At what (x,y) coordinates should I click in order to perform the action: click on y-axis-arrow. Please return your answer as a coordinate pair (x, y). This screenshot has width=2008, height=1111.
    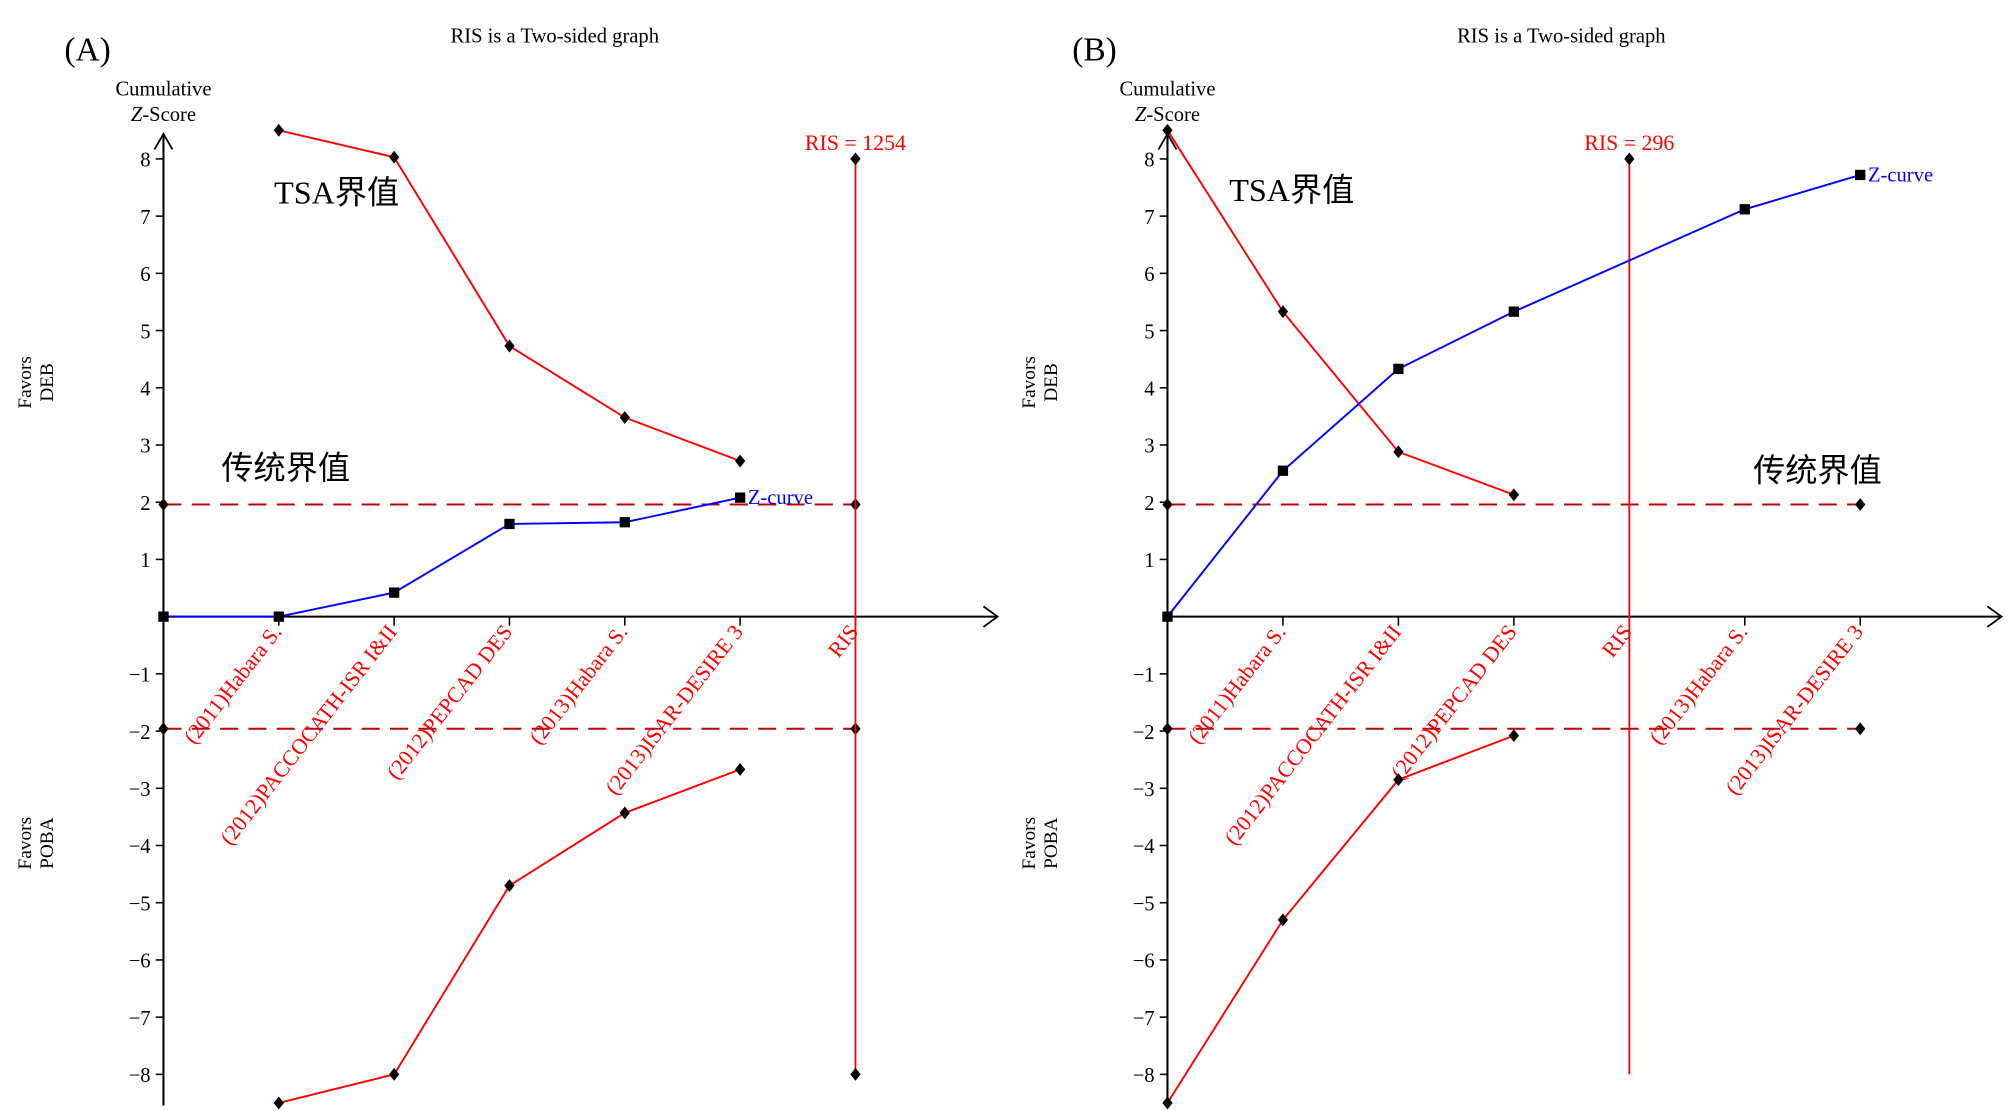
    Looking at the image, I should click on (163, 141).